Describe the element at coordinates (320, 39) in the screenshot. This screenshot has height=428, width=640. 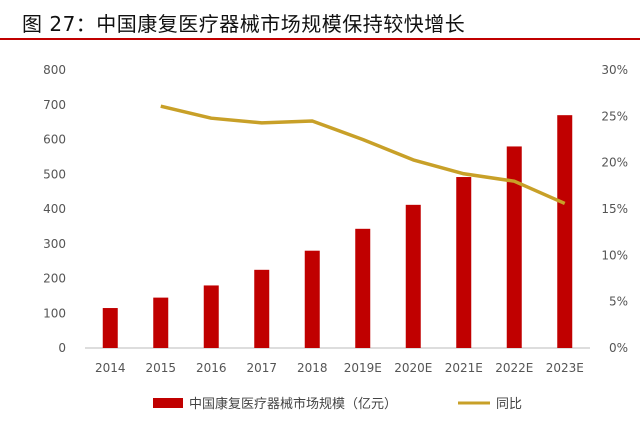
I see `title-underline` at that location.